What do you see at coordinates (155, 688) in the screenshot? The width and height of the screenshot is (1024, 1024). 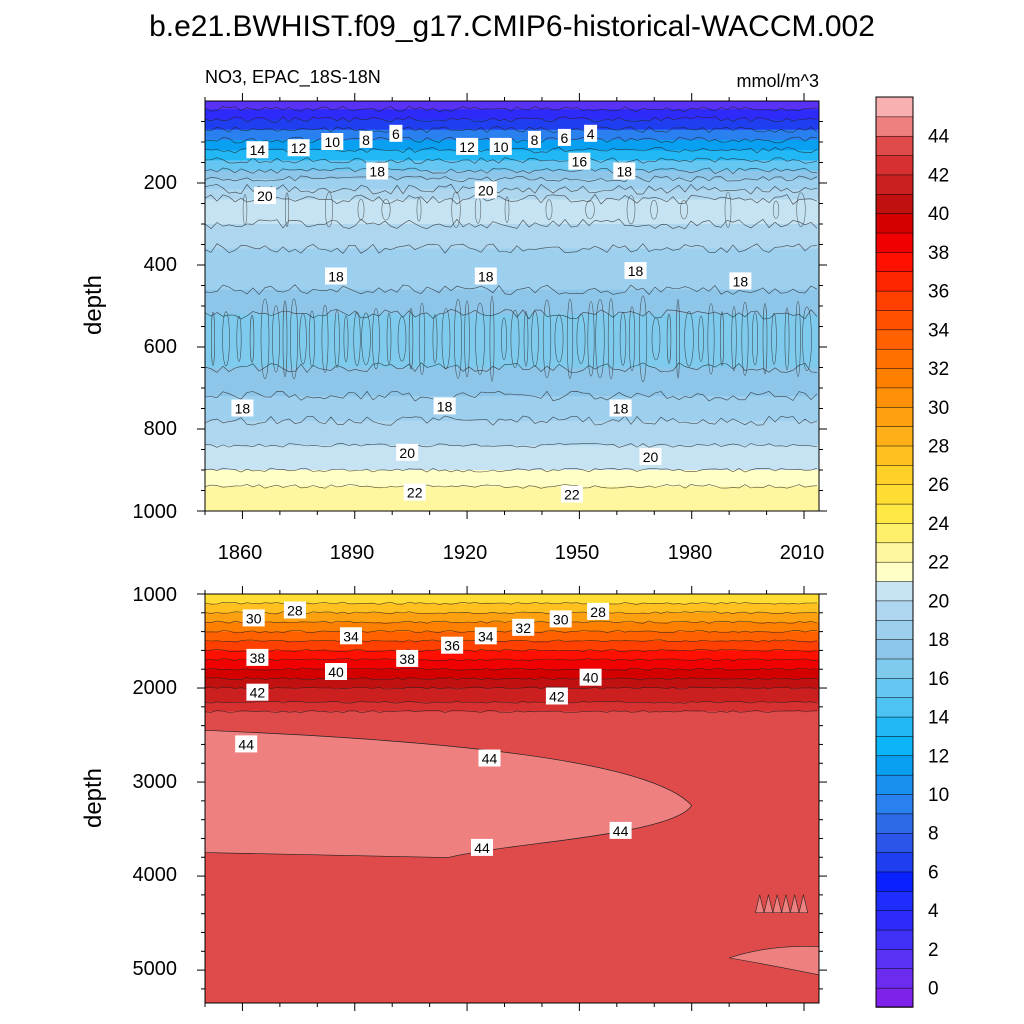 I see `y-tick-label: 2000` at bounding box center [155, 688].